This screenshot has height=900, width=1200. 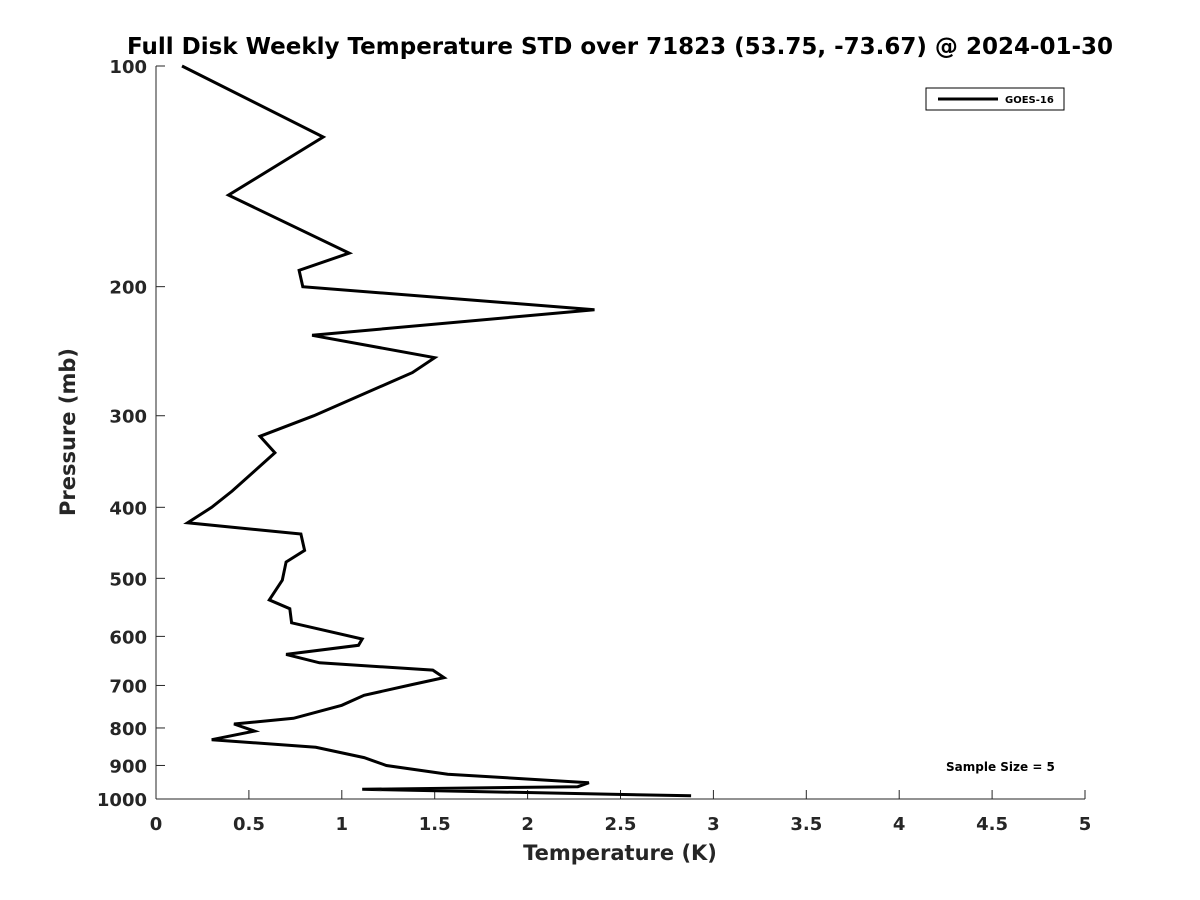 I want to click on y-tick-label: 100, so click(x=128, y=67).